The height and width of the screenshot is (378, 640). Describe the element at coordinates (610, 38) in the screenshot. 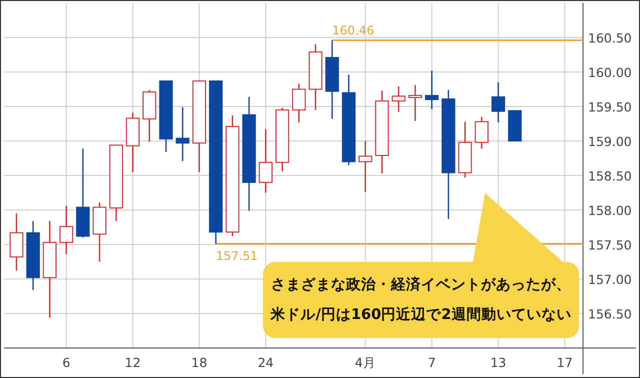

I see `y-tick-label: 160.50` at that location.